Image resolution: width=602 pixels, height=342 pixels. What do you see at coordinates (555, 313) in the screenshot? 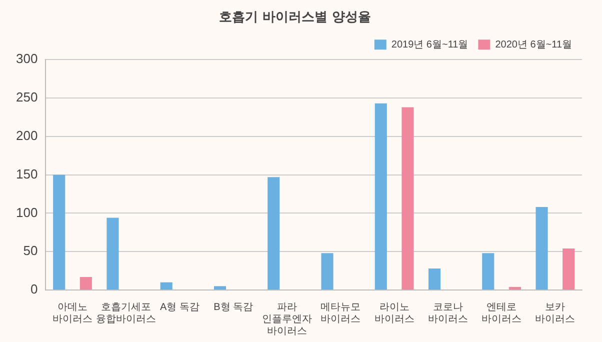
I see `x-tick-label: 보카 바이러스` at bounding box center [555, 313].